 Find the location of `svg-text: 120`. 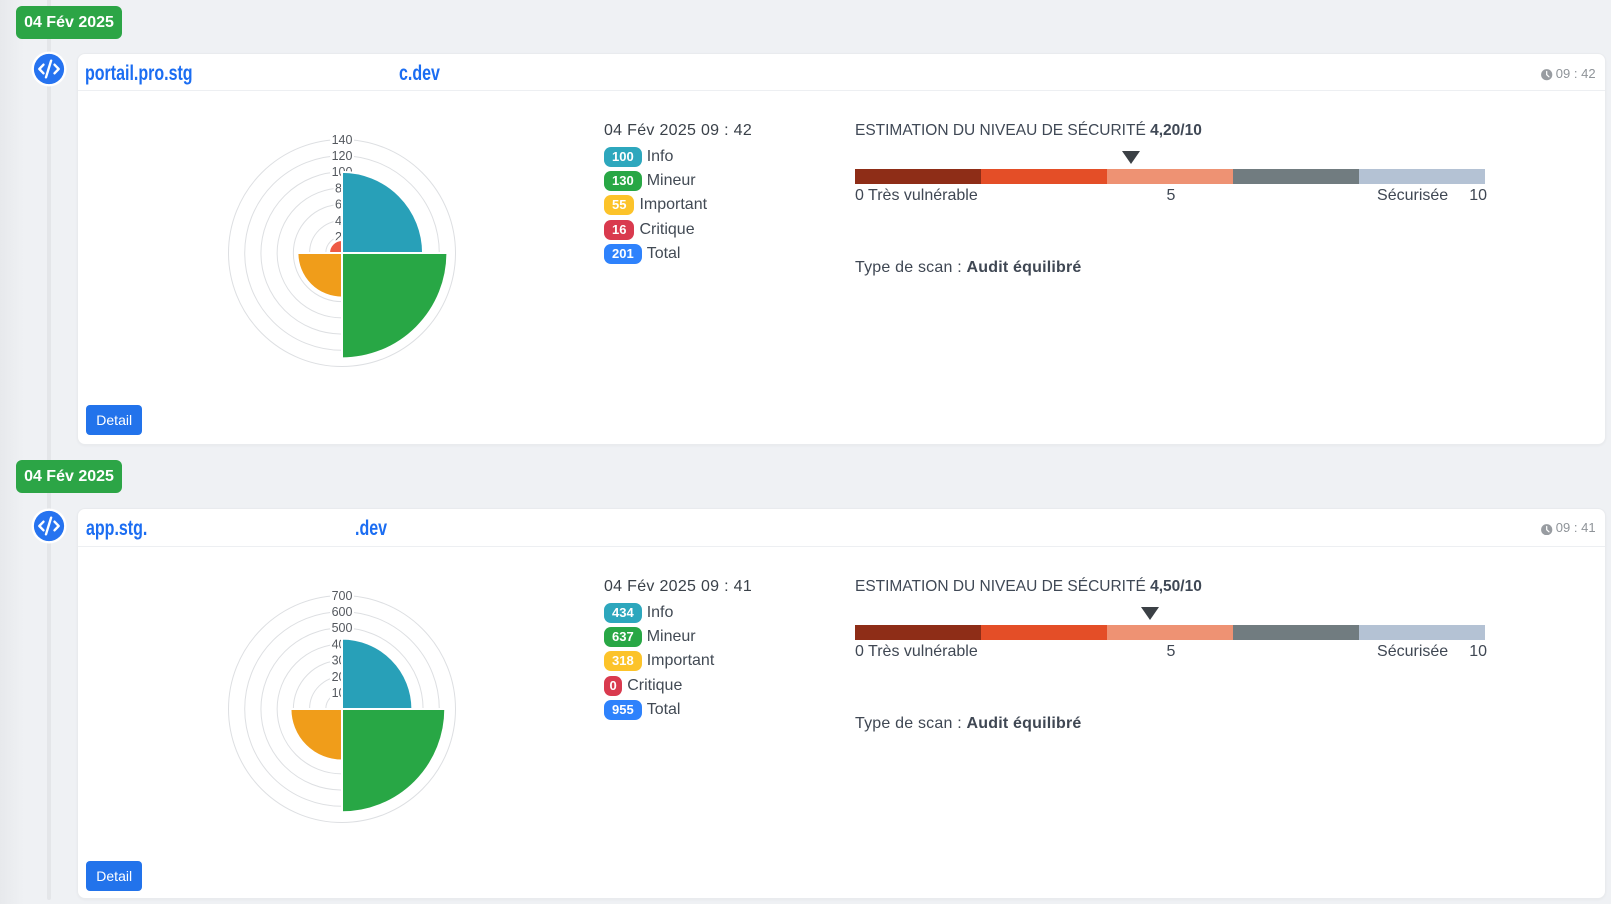

svg-text: 120 is located at coordinates (341, 156).